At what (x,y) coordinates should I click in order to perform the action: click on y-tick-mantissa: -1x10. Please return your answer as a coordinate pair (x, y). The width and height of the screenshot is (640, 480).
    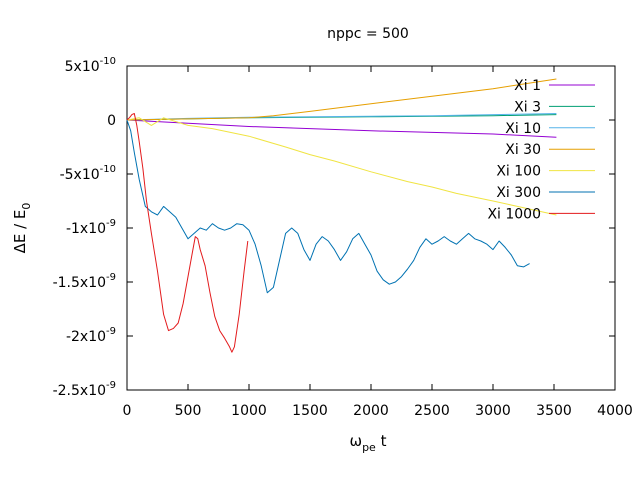
    Looking at the image, I should click on (86, 229).